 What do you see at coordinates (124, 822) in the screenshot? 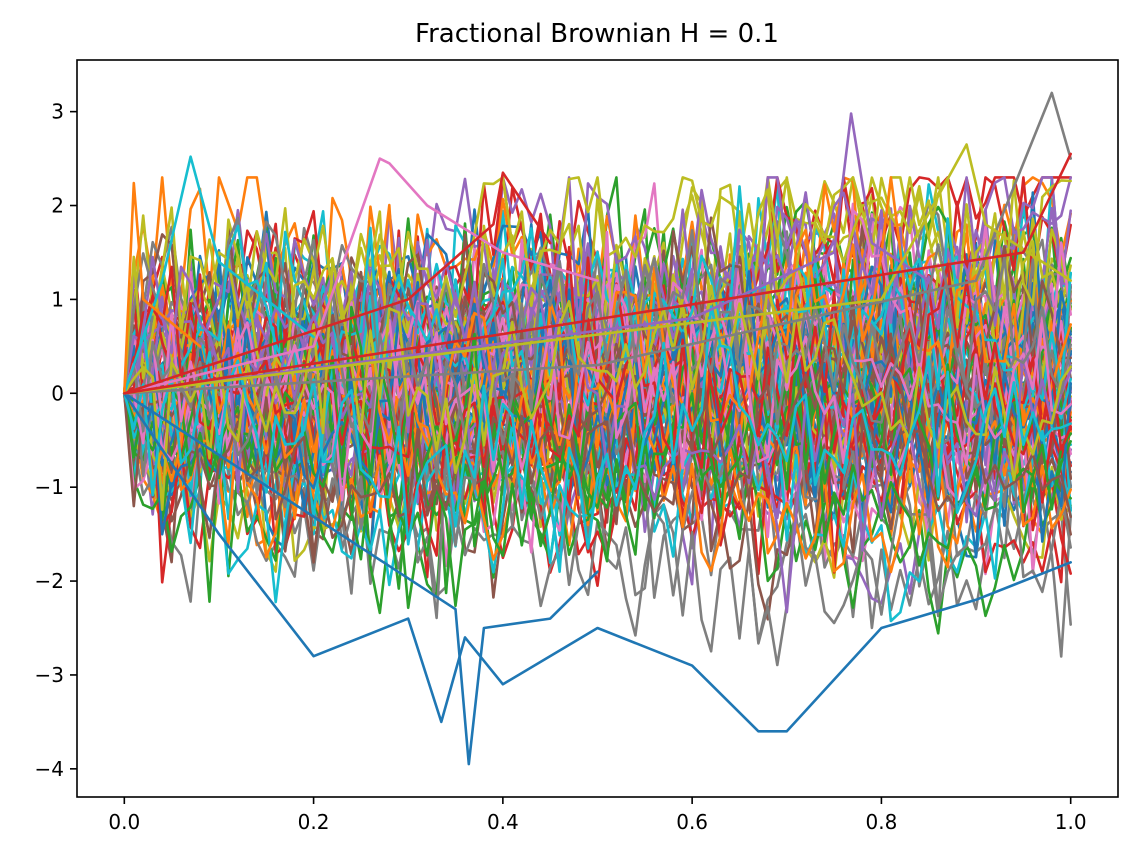
I see `x-tick-label: 0.0` at bounding box center [124, 822].